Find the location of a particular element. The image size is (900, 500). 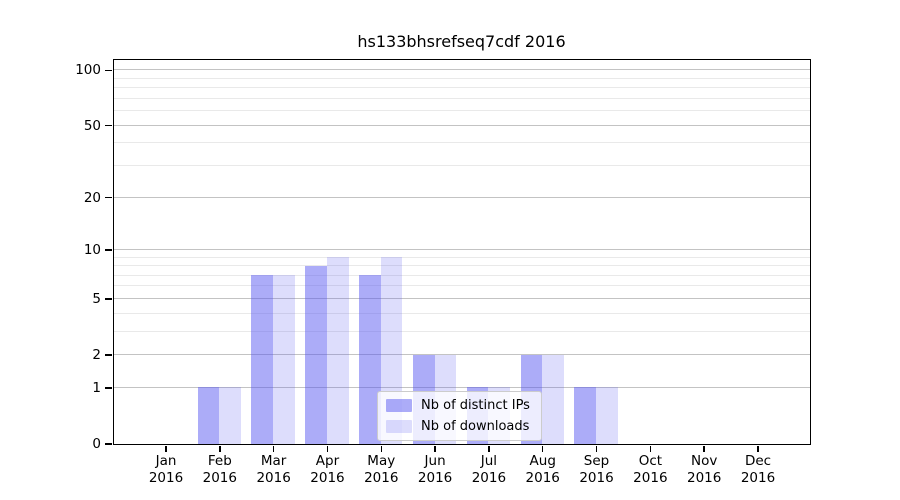

y-tick-label: 0 is located at coordinates (96, 444).